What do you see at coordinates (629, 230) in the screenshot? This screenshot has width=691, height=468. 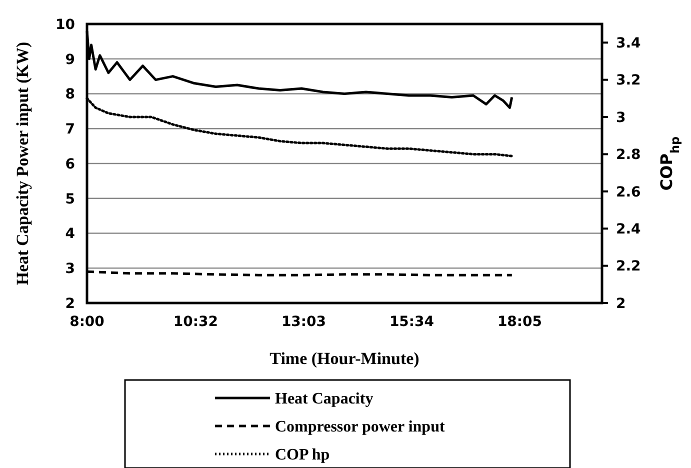 I see `y2-tick-label: 2.4` at bounding box center [629, 230].